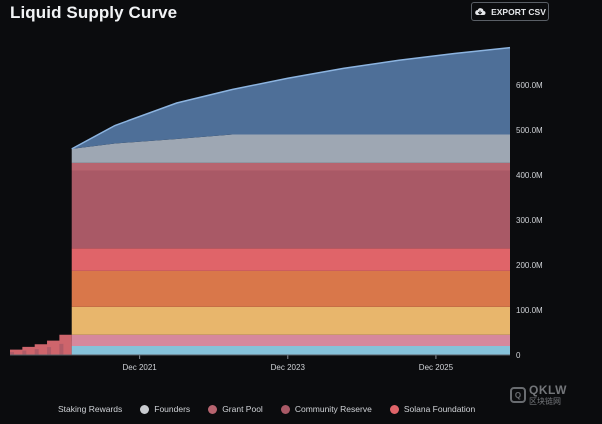  What do you see at coordinates (529, 310) in the screenshot?
I see `y-tick-label: 100.0M` at bounding box center [529, 310].